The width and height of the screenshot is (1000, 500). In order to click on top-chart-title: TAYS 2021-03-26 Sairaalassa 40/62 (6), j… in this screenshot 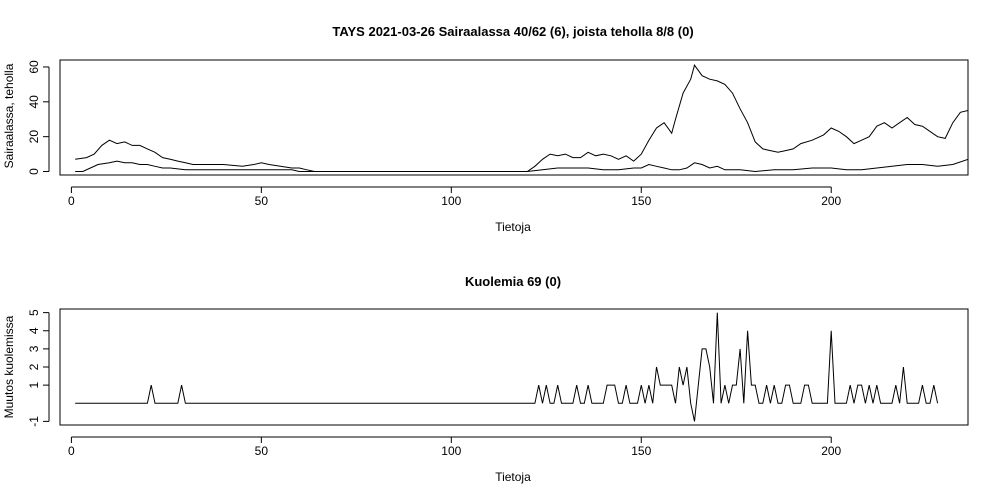, I will do `click(512, 31)`.